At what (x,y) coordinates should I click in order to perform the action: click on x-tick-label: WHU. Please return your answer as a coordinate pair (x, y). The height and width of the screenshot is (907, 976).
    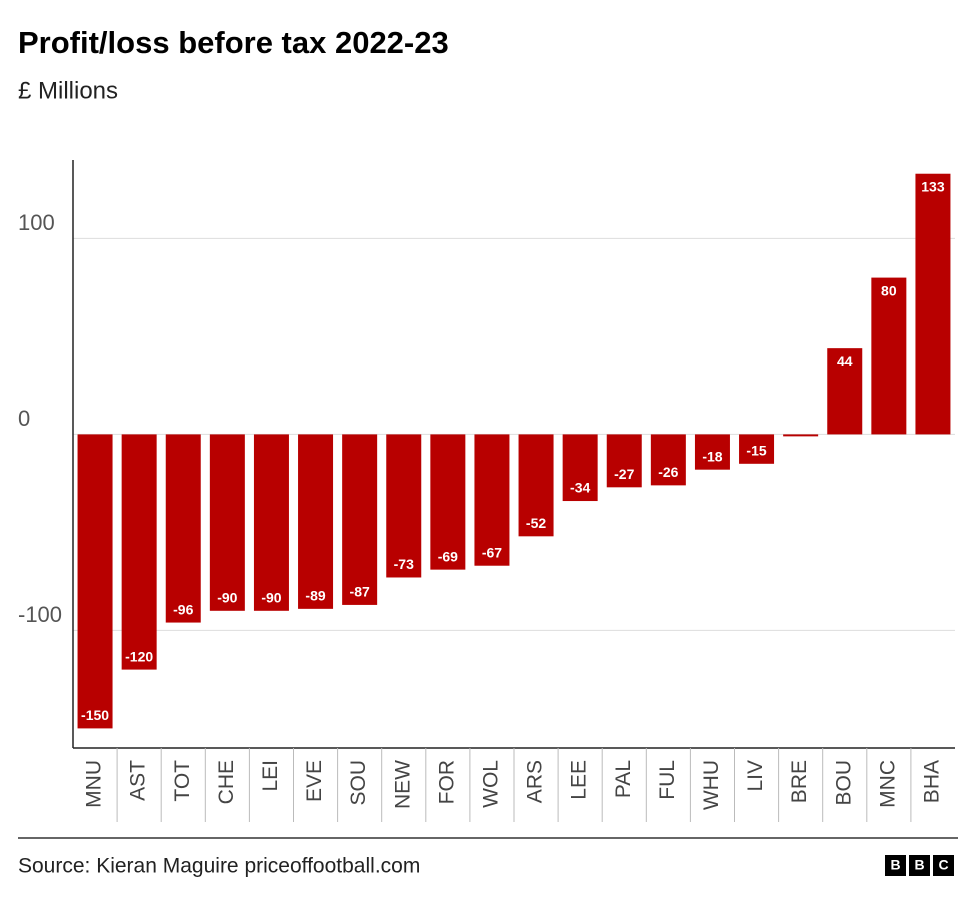
    Looking at the image, I should click on (711, 785).